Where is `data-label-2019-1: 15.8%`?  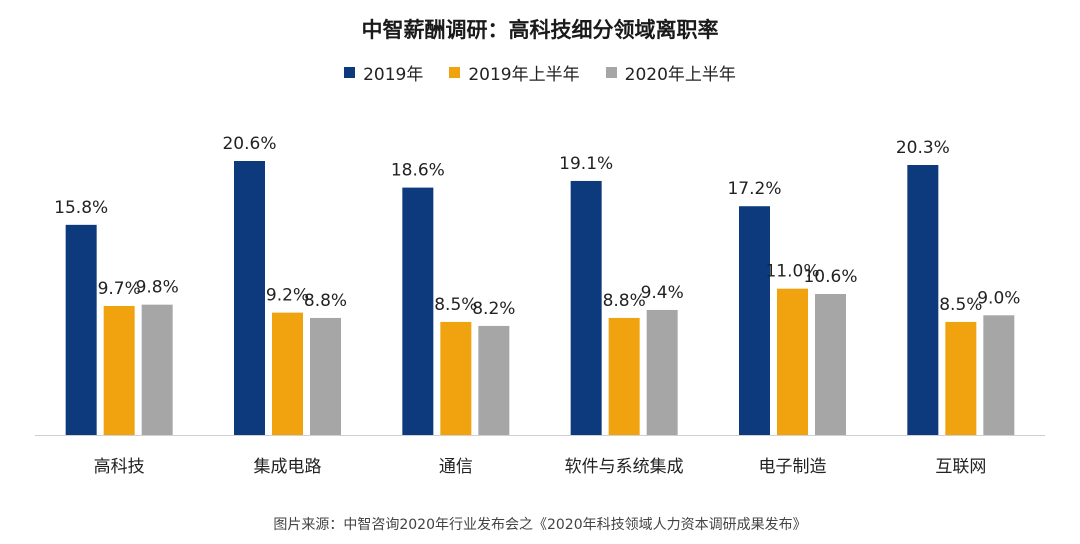 data-label-2019-1: 15.8% is located at coordinates (81, 208).